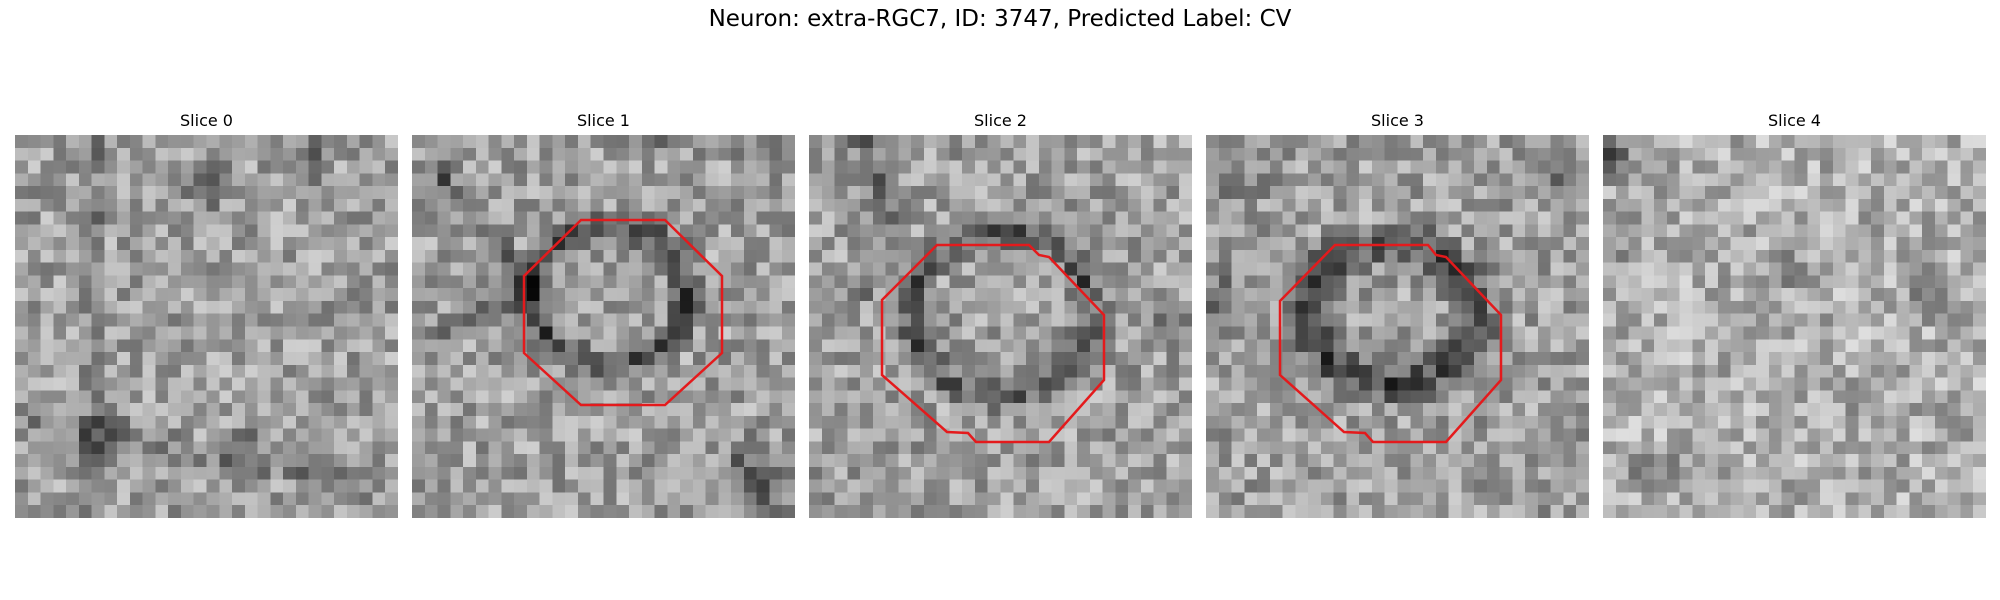 The image size is (2000, 600). I want to click on slice-panel-3: Slice 3, so click(1397, 314).